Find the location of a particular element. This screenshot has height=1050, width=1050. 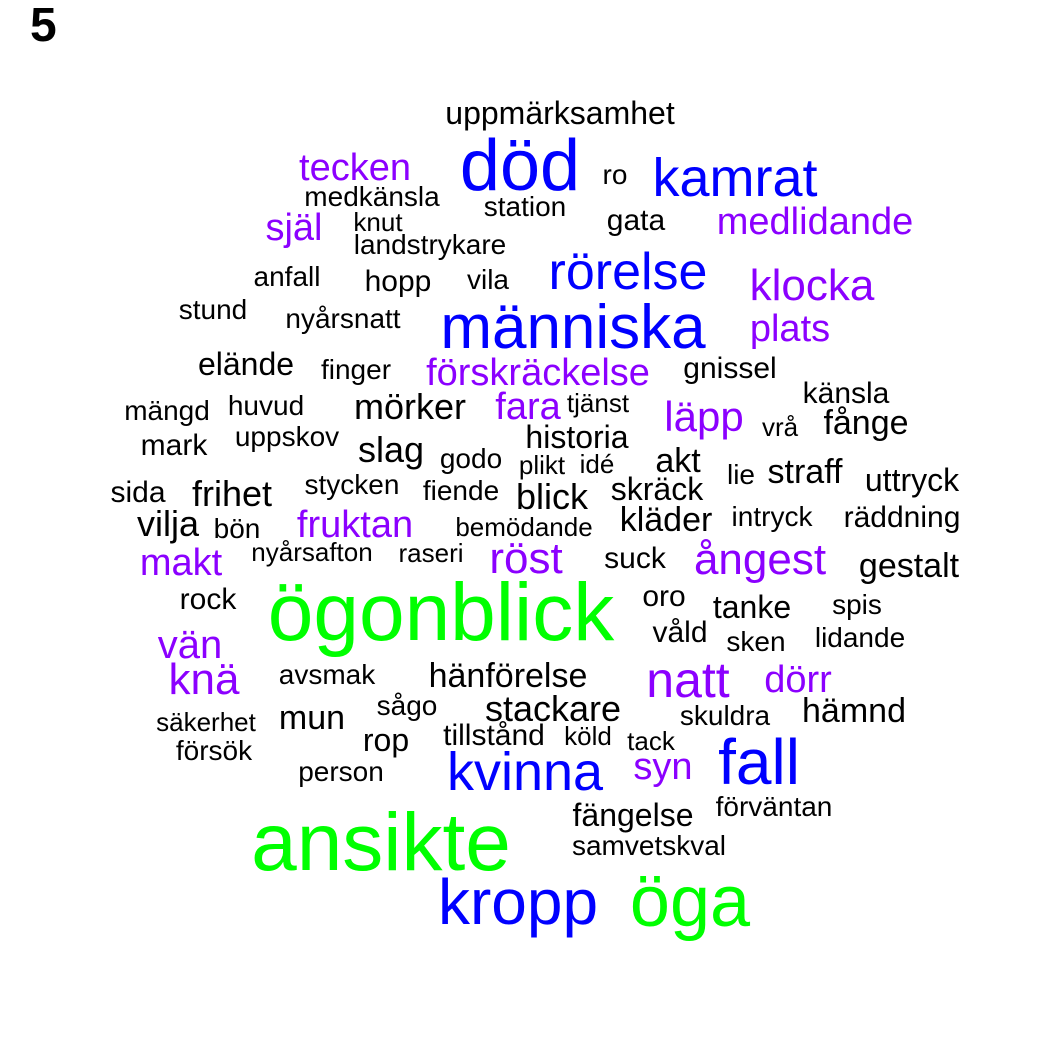

cloud-word: landstrykare is located at coordinates (430, 244).